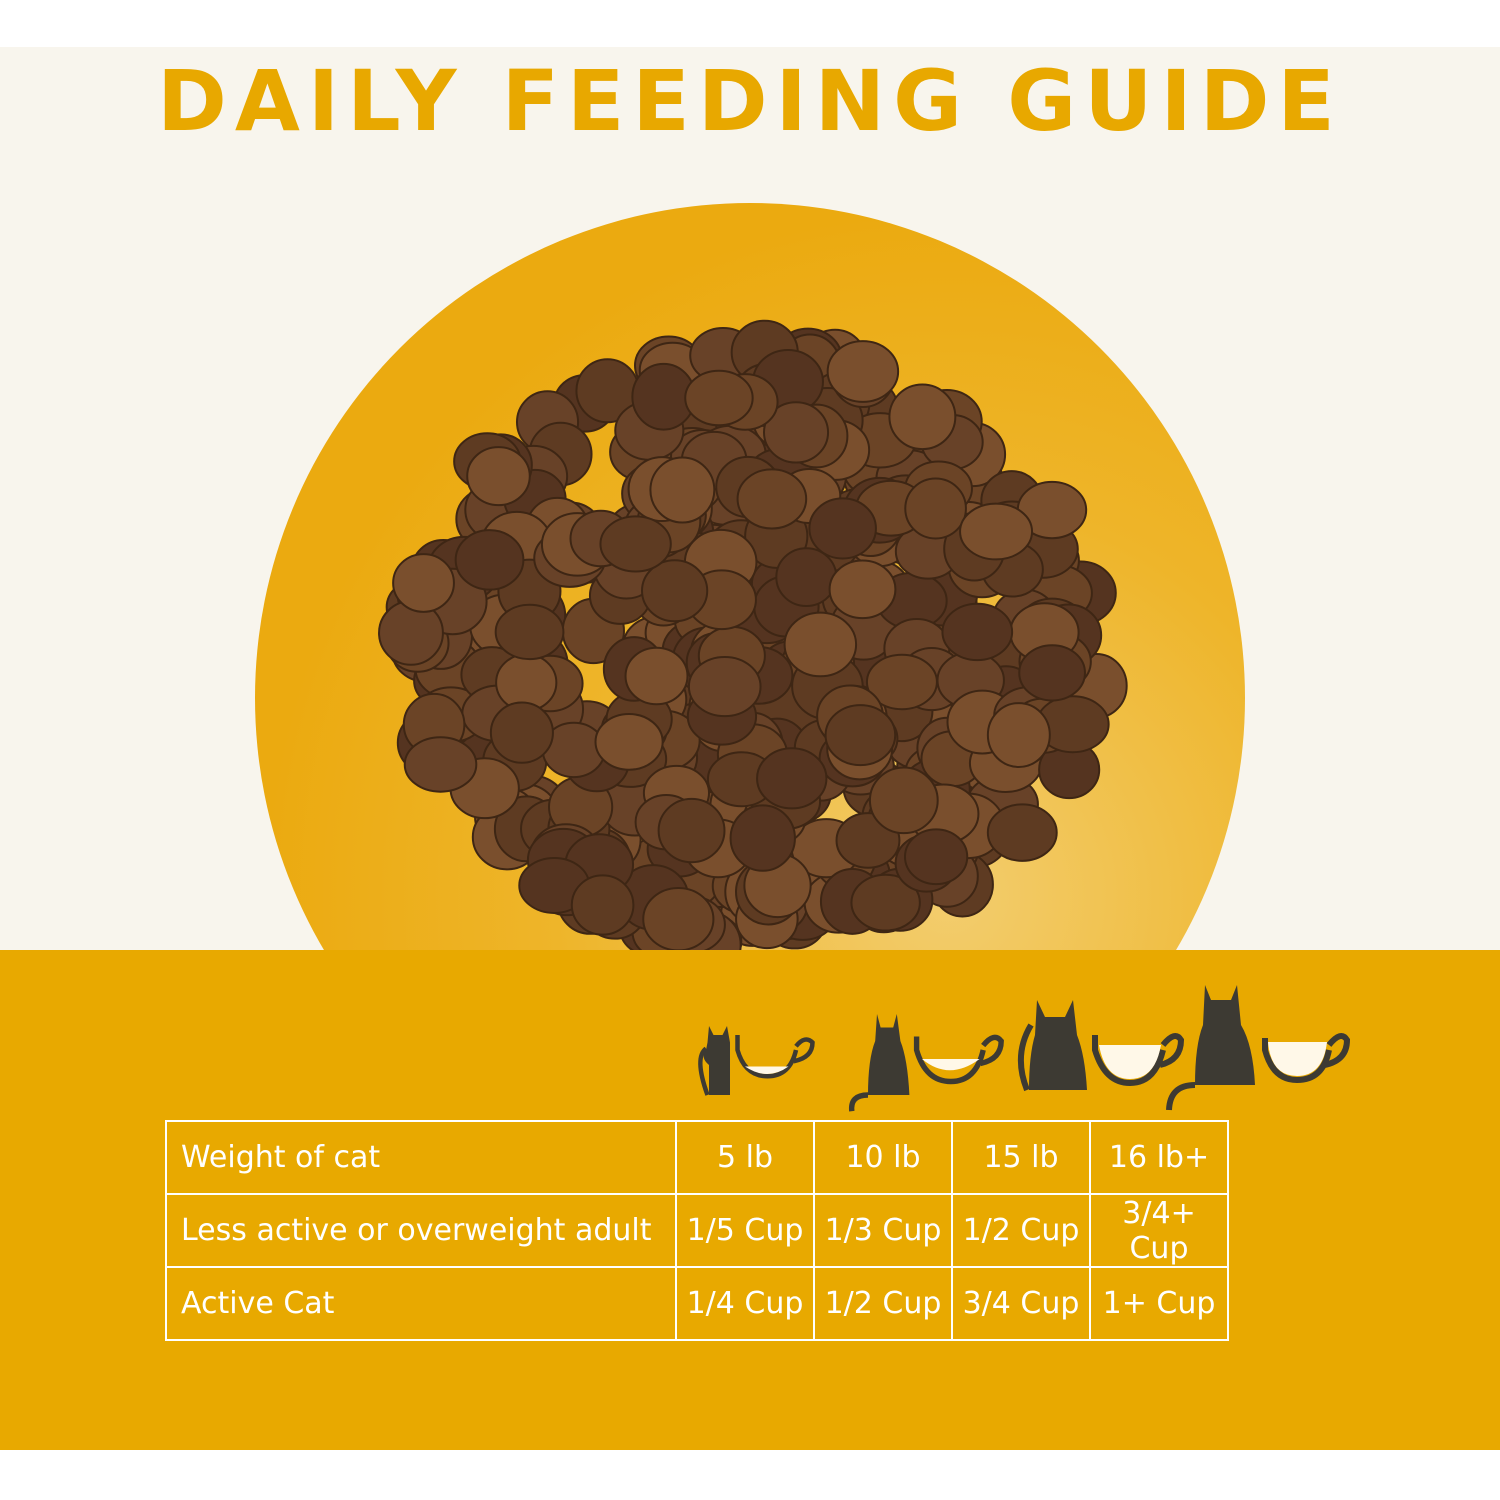 This screenshot has height=1500, width=1500. Describe the element at coordinates (421, 1230) in the screenshot. I see `row-label: Less active or overweight adult` at that location.